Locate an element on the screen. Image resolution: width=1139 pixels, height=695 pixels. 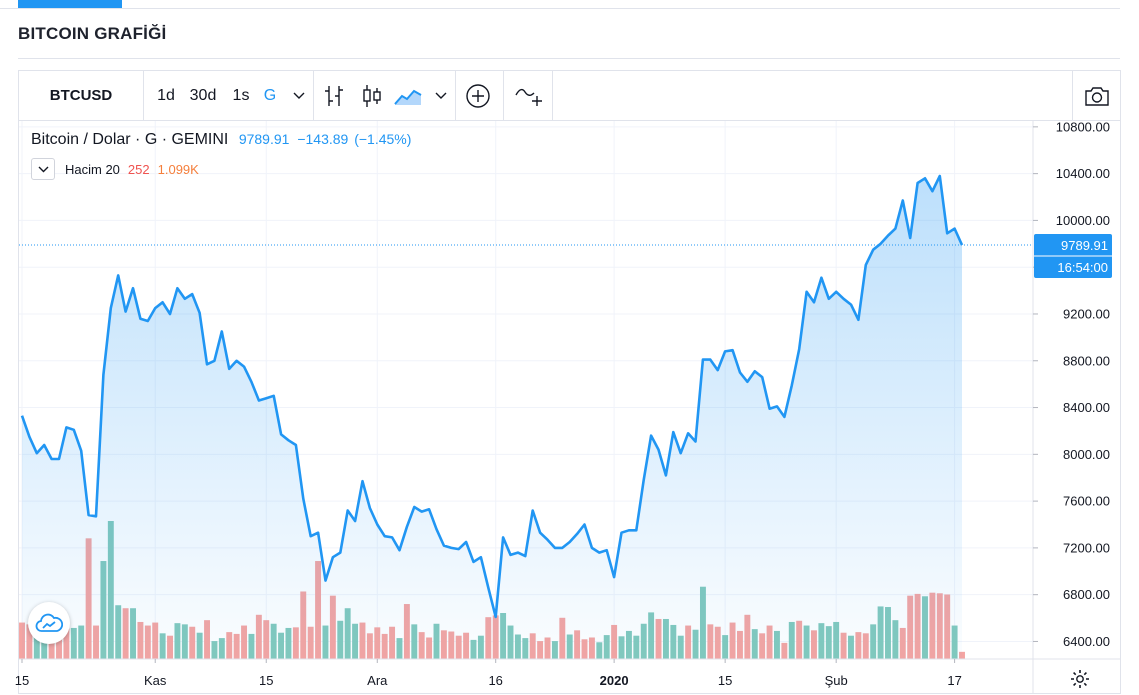
interval-1s-button: 1s is located at coordinates (241, 95).